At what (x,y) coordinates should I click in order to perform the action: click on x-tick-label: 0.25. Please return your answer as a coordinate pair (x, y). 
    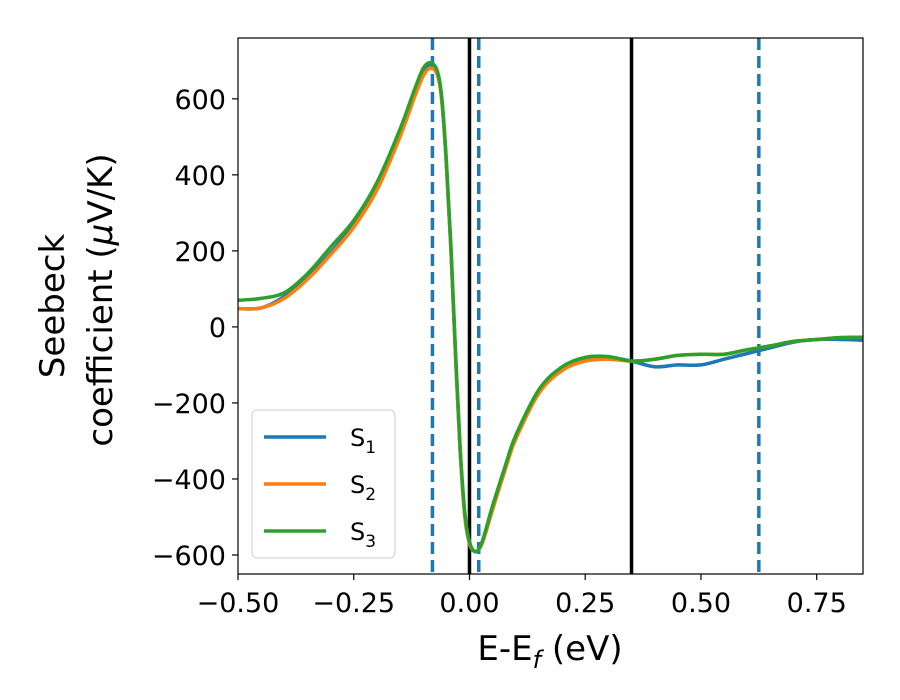
    Looking at the image, I should click on (585, 603).